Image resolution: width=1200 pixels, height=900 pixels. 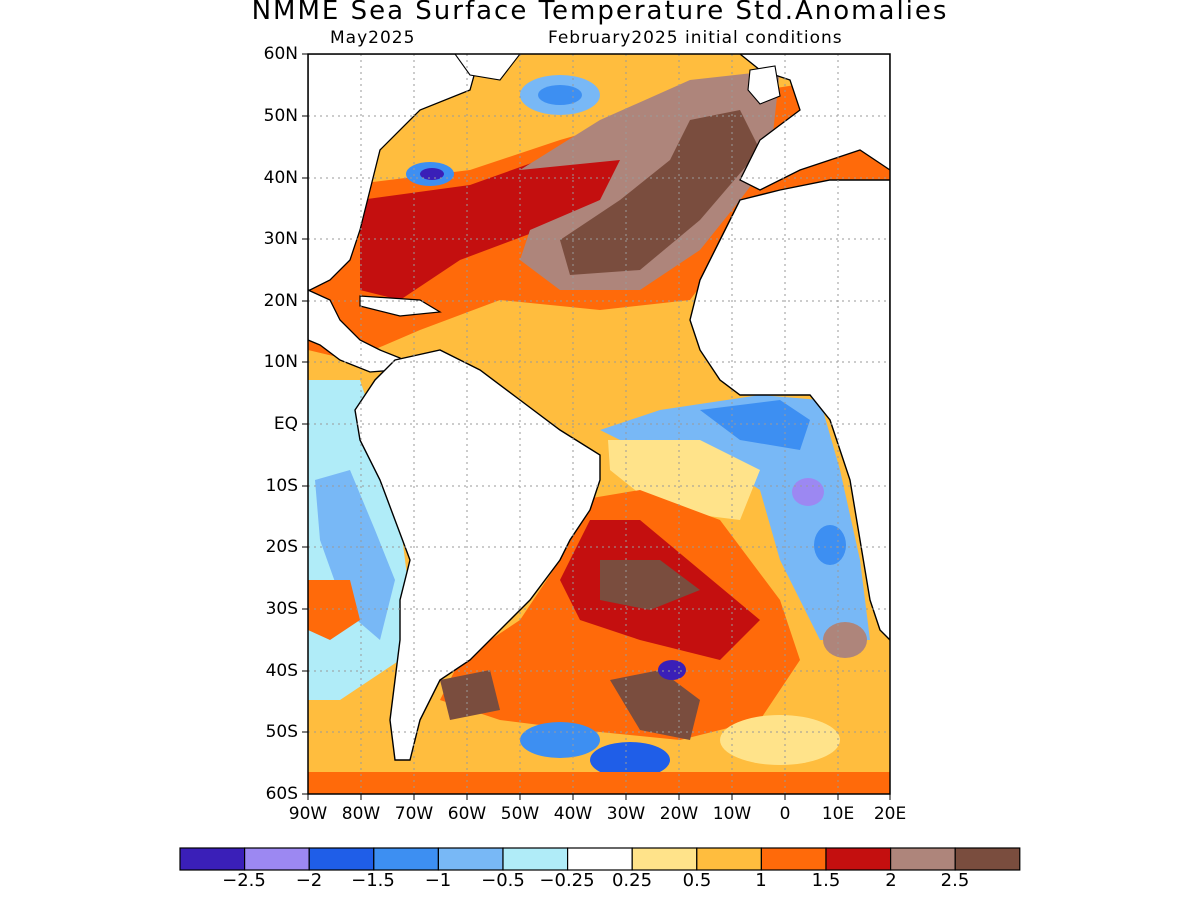 What do you see at coordinates (280, 301) in the screenshot?
I see `lat-label: 20N` at bounding box center [280, 301].